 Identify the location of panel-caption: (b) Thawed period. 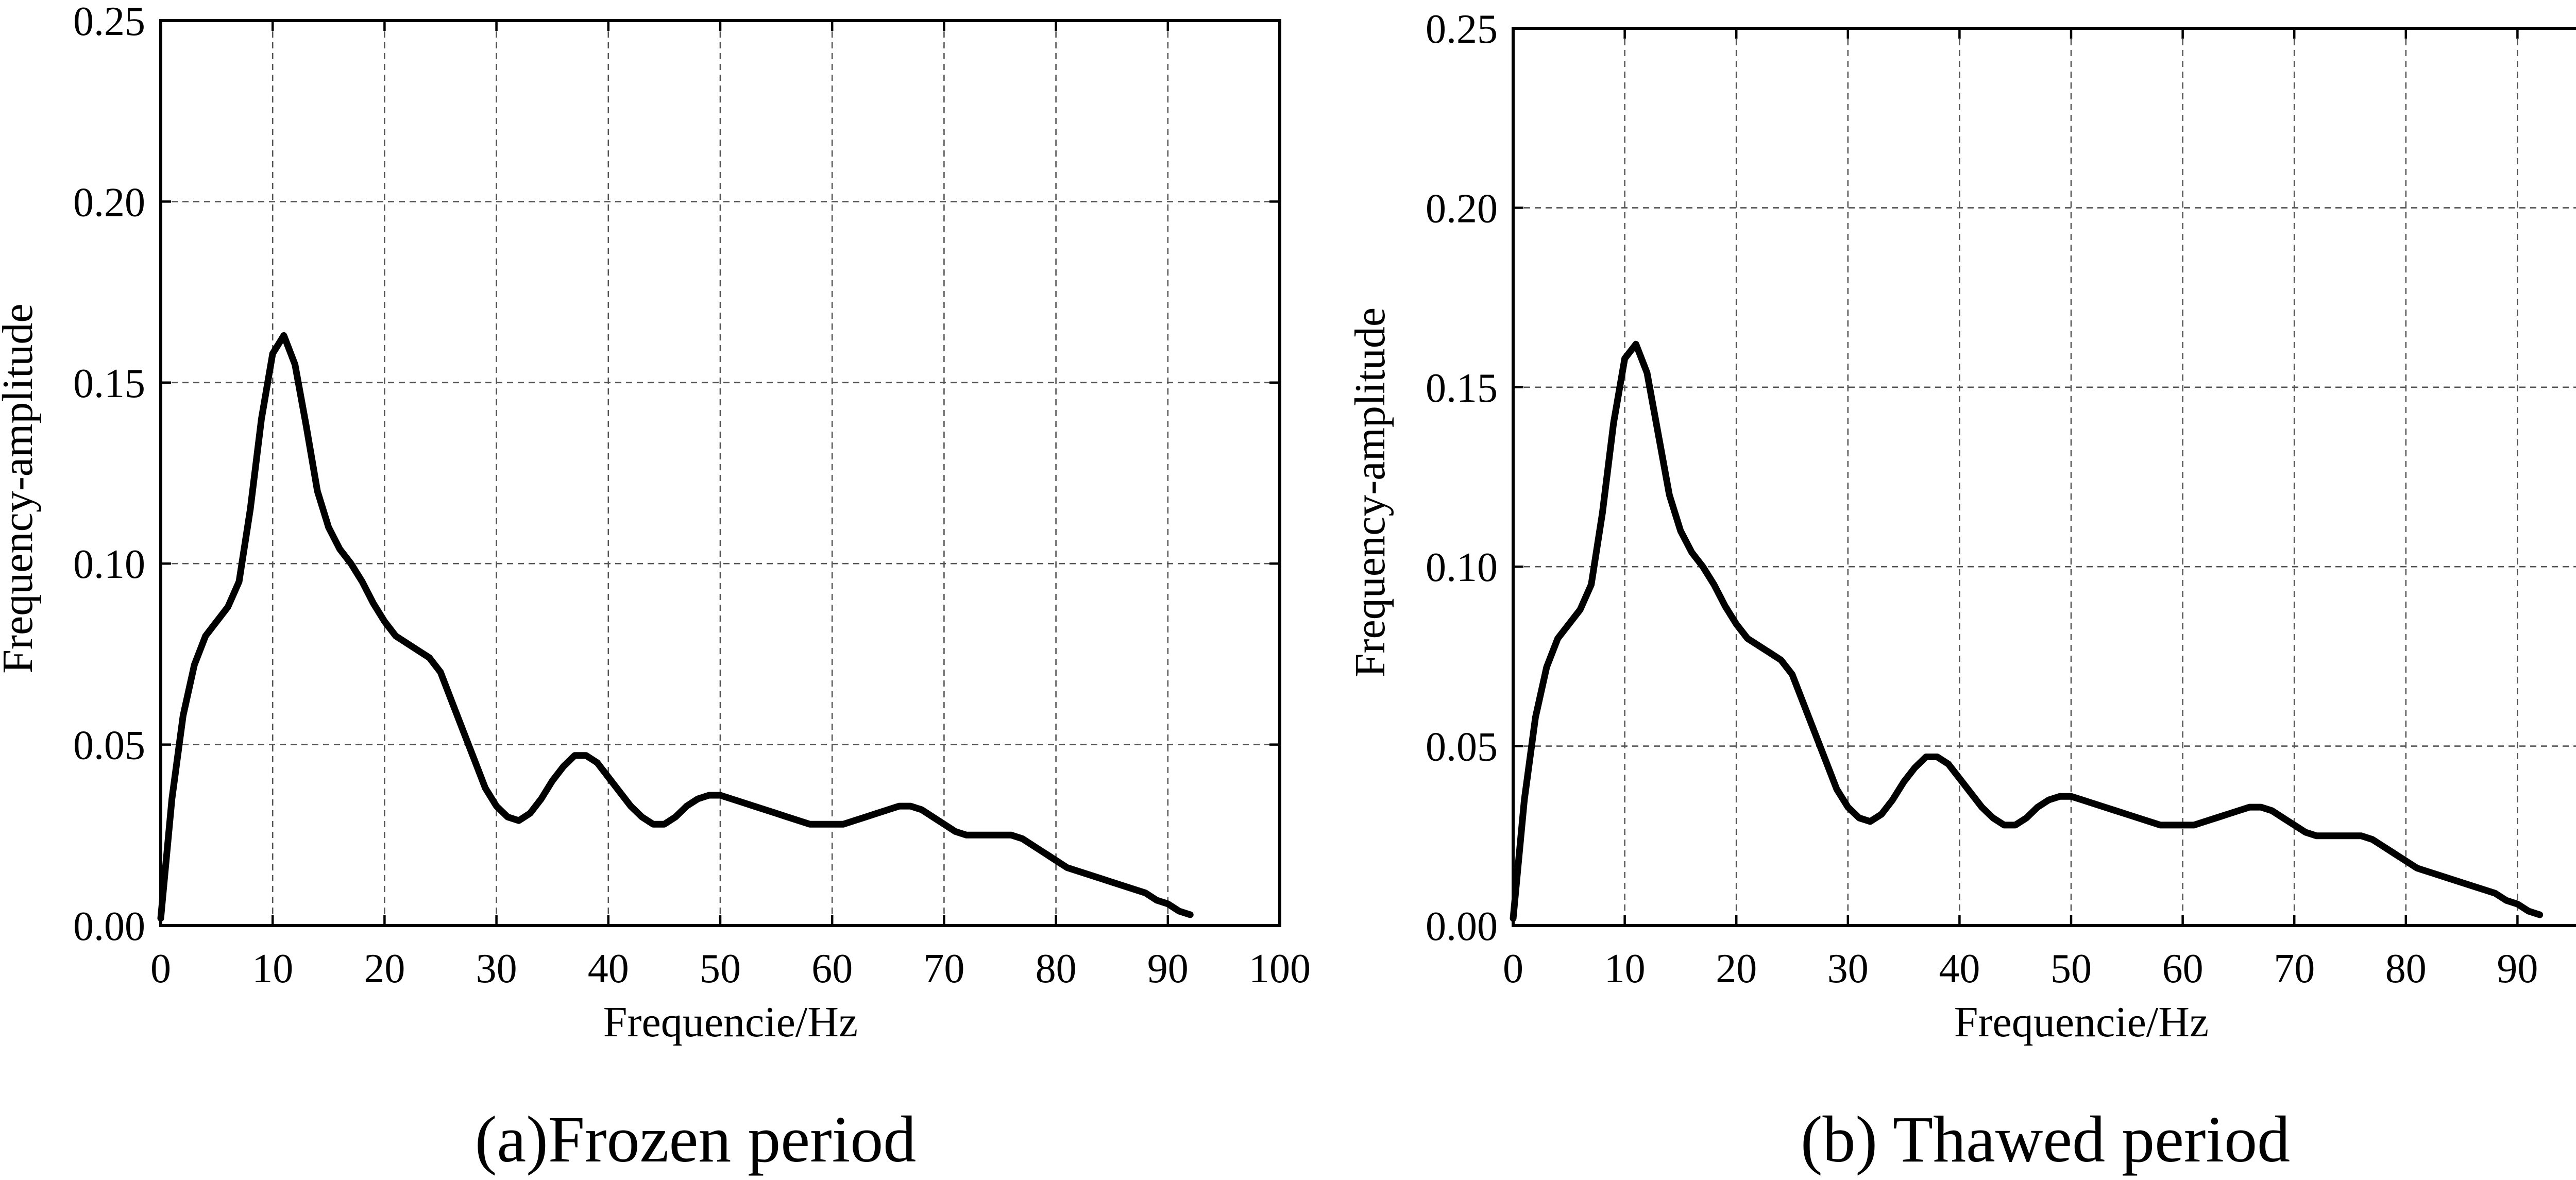
(2045, 1139).